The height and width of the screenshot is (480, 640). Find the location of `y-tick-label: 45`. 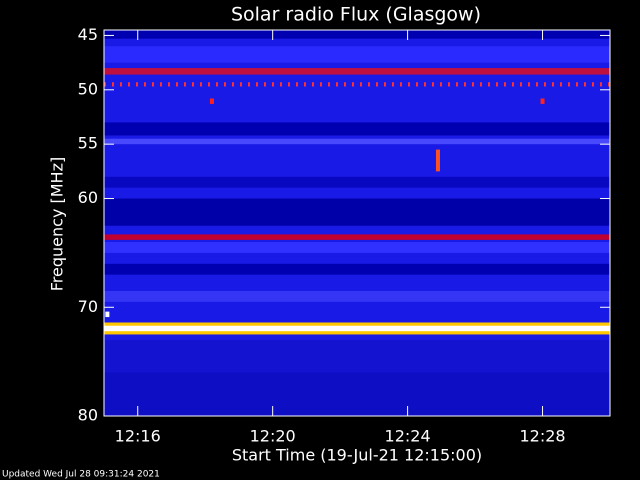

y-tick-label: 45 is located at coordinates (88, 34).